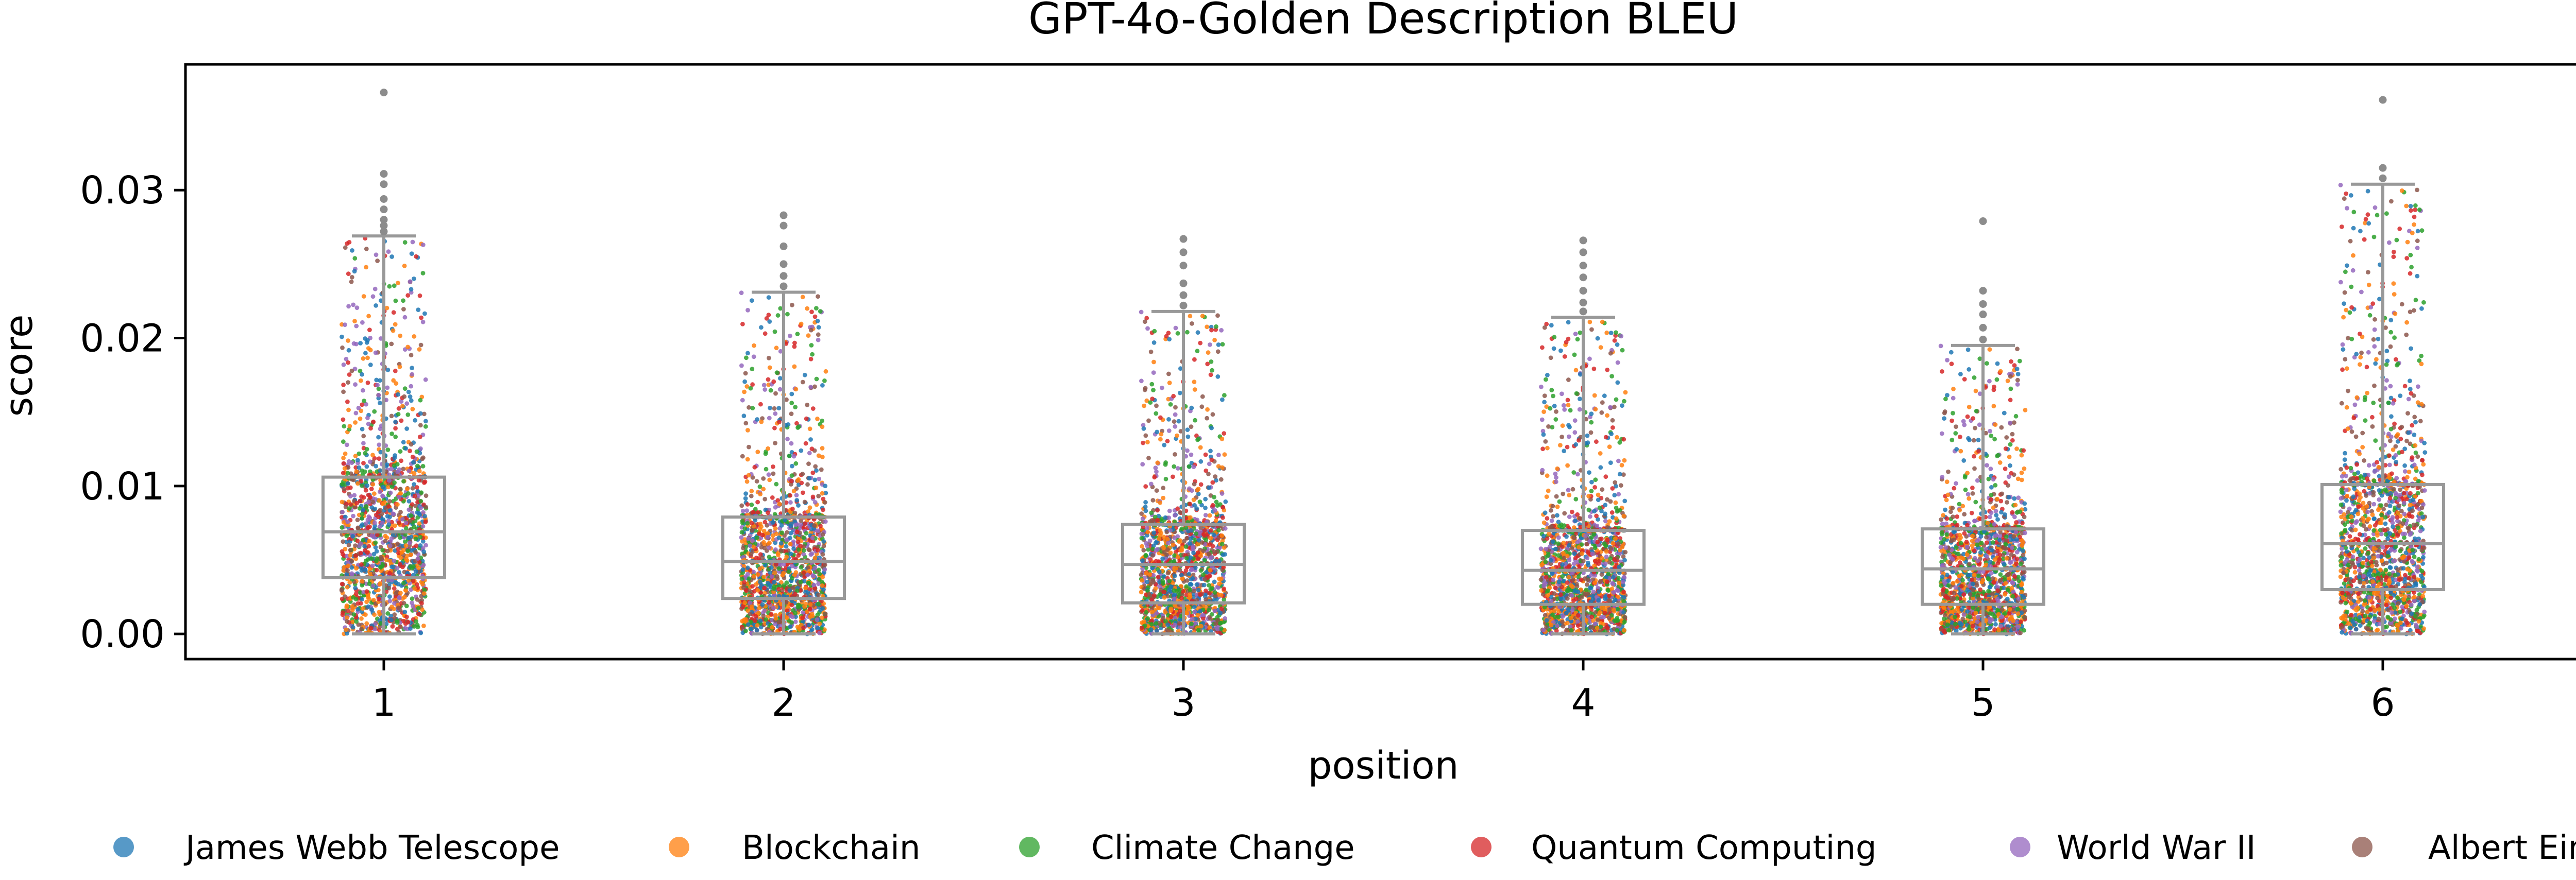  What do you see at coordinates (1383, 766) in the screenshot?
I see `x-axis-label: position` at bounding box center [1383, 766].